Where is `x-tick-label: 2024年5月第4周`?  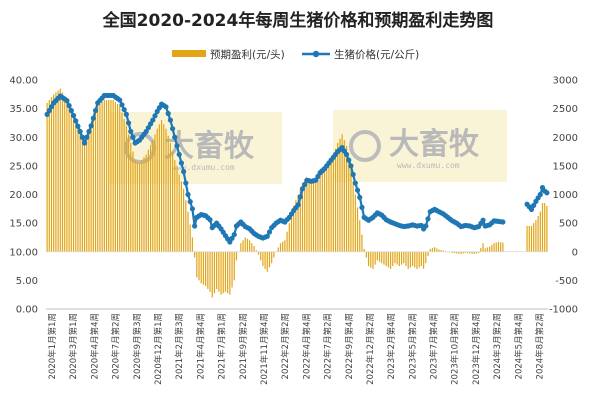 x-tick-label: 2024年5月第4周 is located at coordinates (518, 346).